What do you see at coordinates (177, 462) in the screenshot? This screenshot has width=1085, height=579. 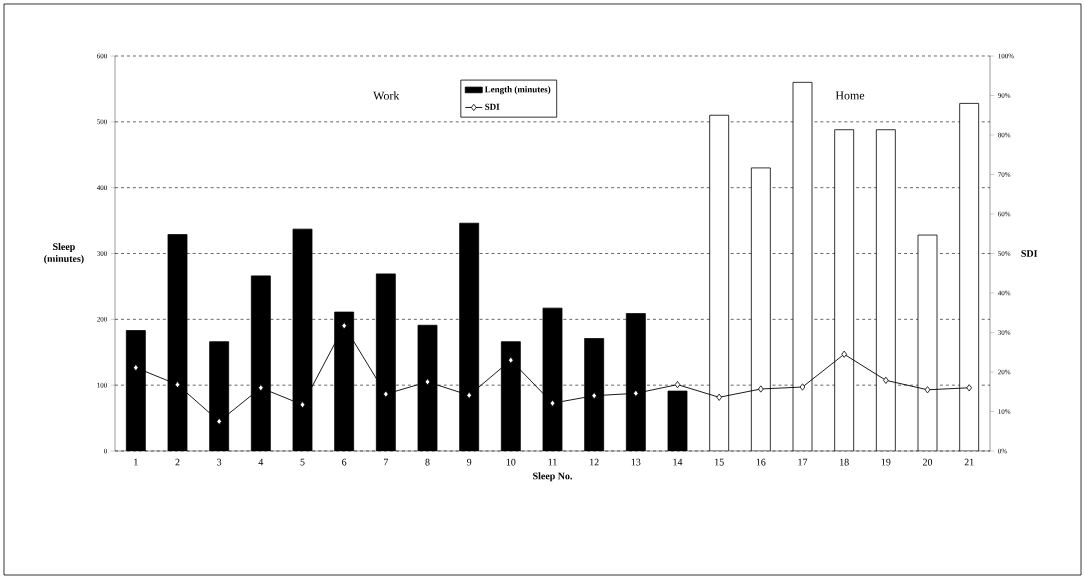 I see `x-tick-label: 2` at bounding box center [177, 462].